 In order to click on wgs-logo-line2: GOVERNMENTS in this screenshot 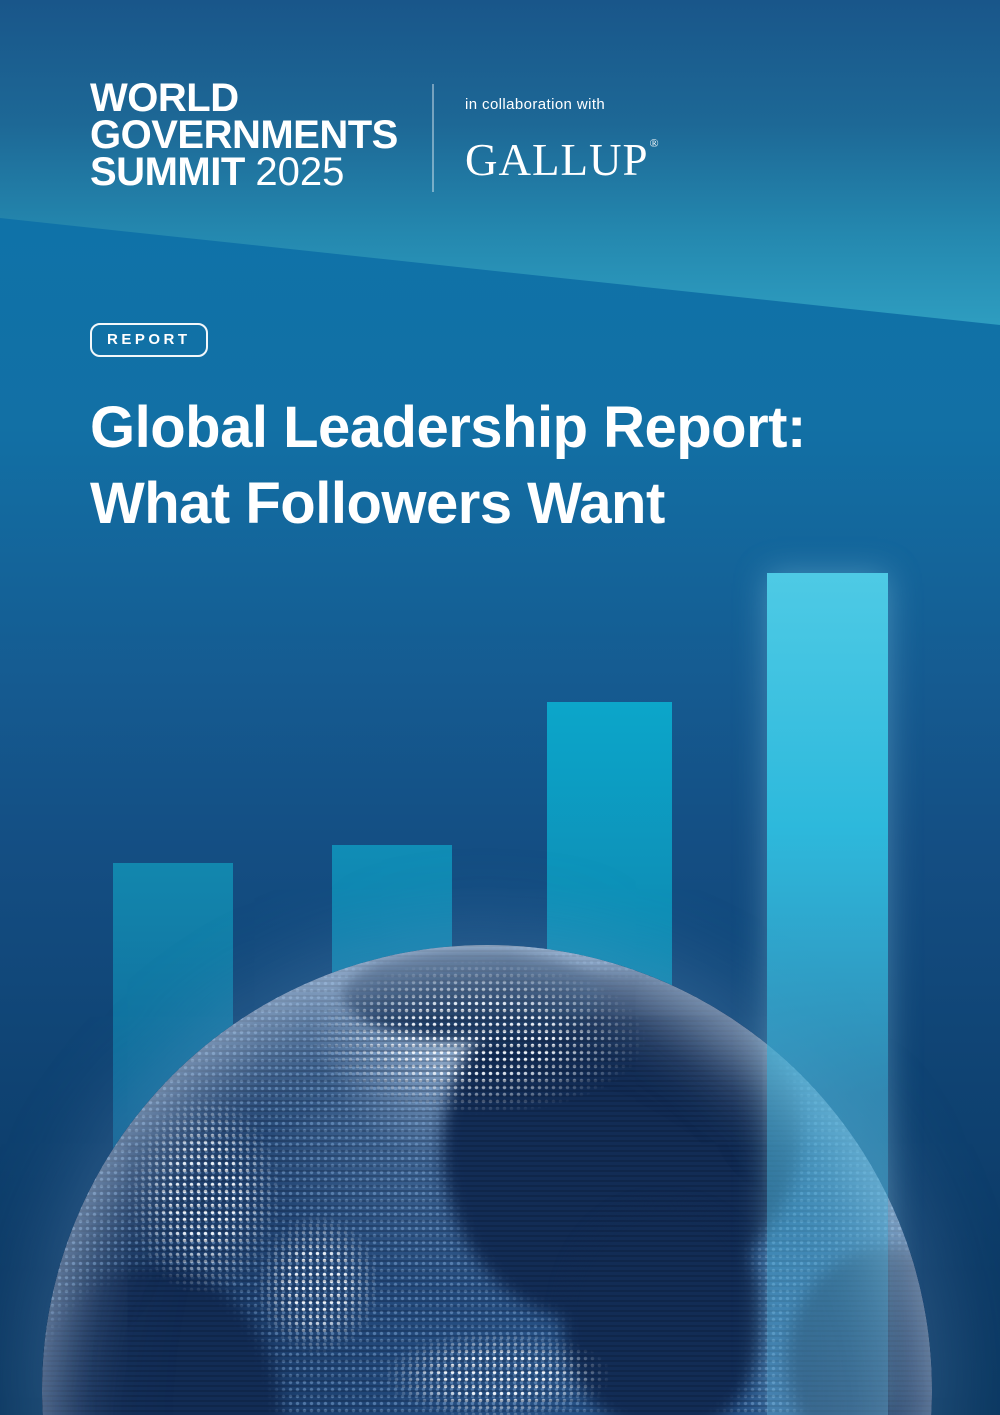, I will do `click(244, 135)`.